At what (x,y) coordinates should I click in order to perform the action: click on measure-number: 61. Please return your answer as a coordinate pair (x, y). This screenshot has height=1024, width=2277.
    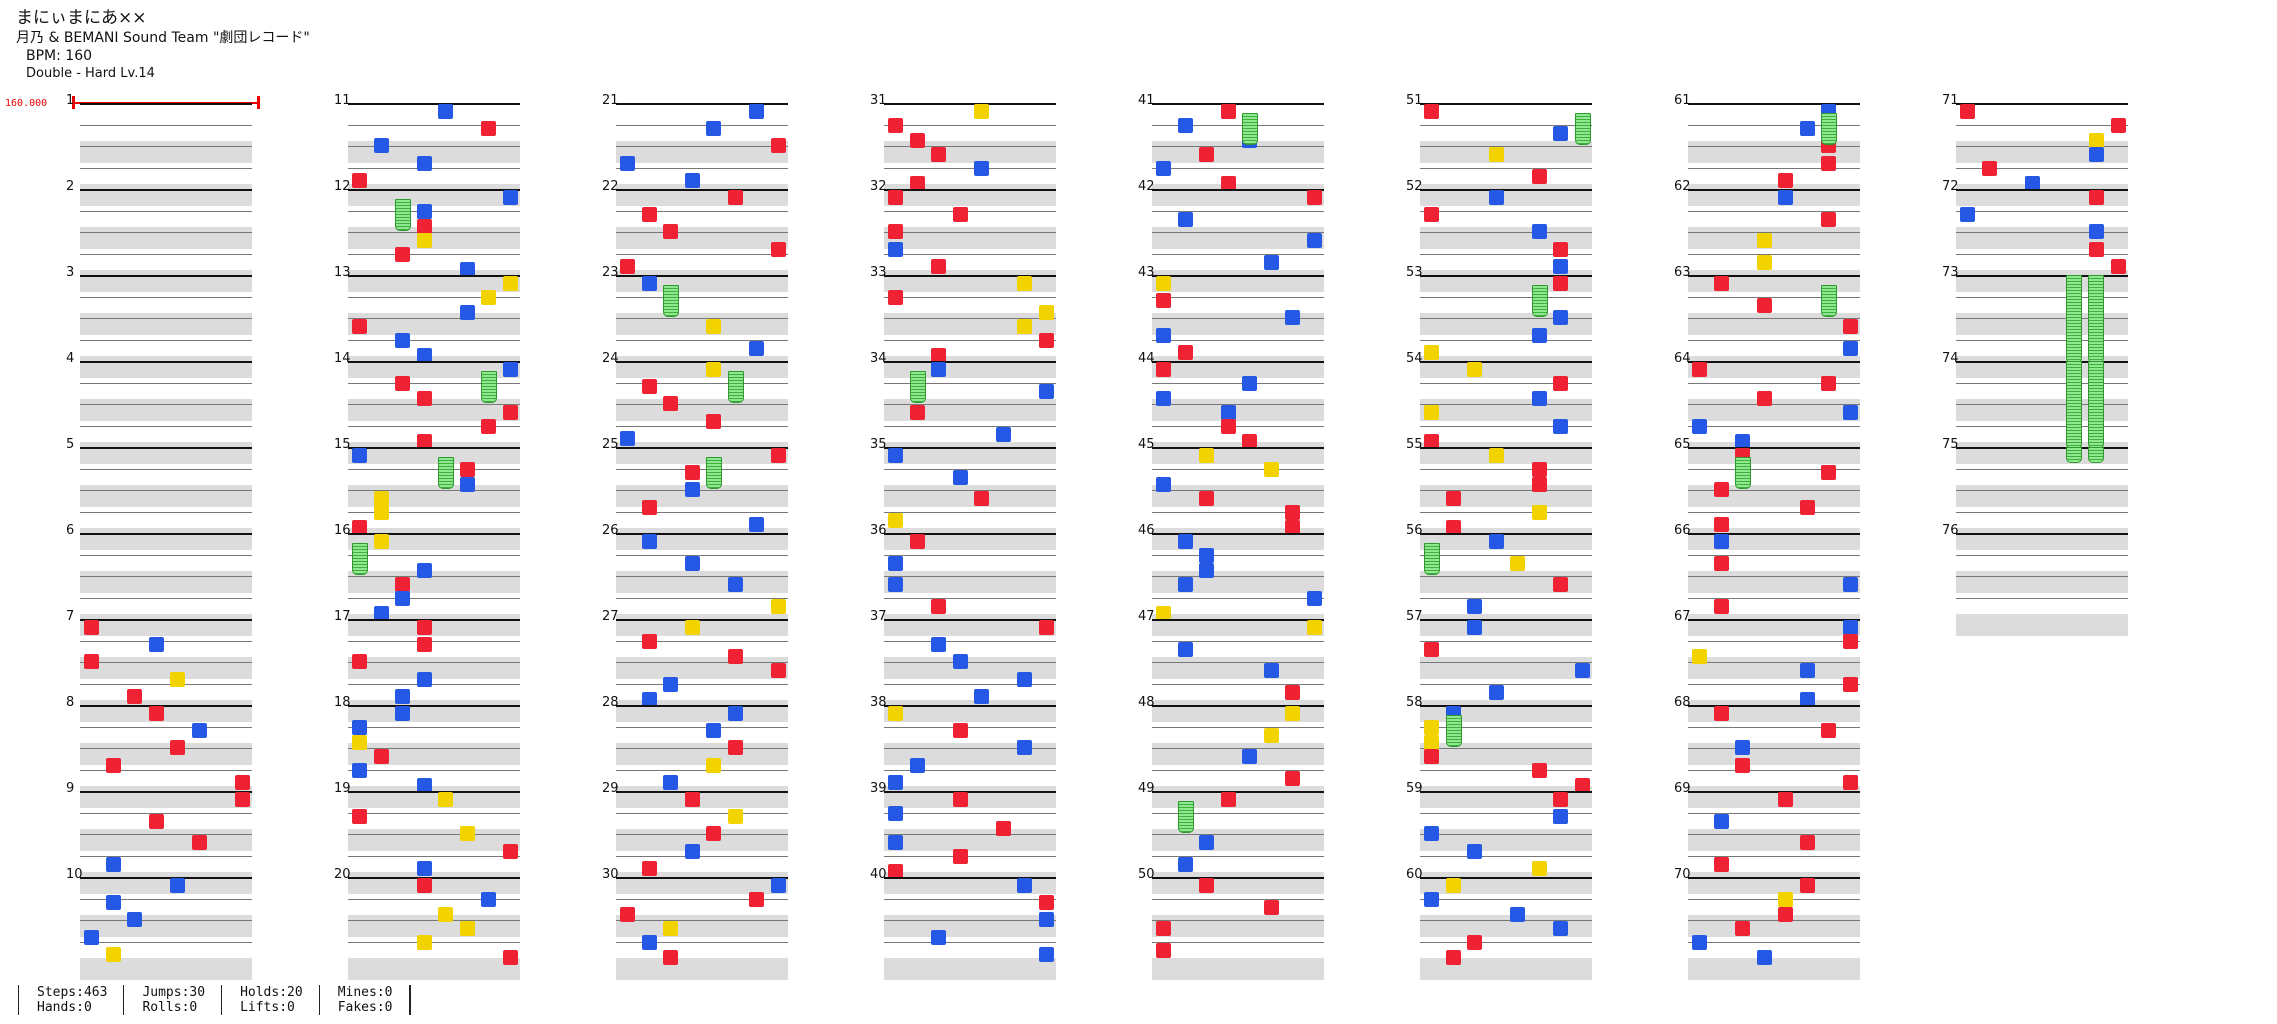
    Looking at the image, I should click on (1682, 100).